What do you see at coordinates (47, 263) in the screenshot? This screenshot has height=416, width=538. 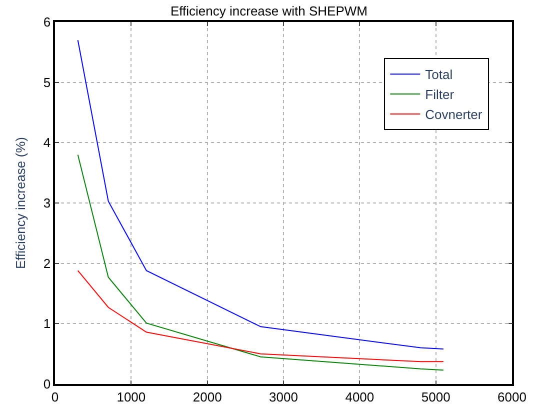 I see `y-tick-label: 2` at bounding box center [47, 263].